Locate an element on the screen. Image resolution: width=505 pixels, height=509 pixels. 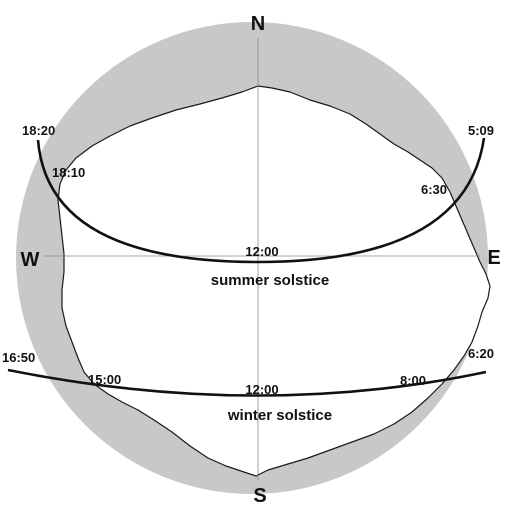
winter-sunrise-time: 6:20 is located at coordinates (481, 353).